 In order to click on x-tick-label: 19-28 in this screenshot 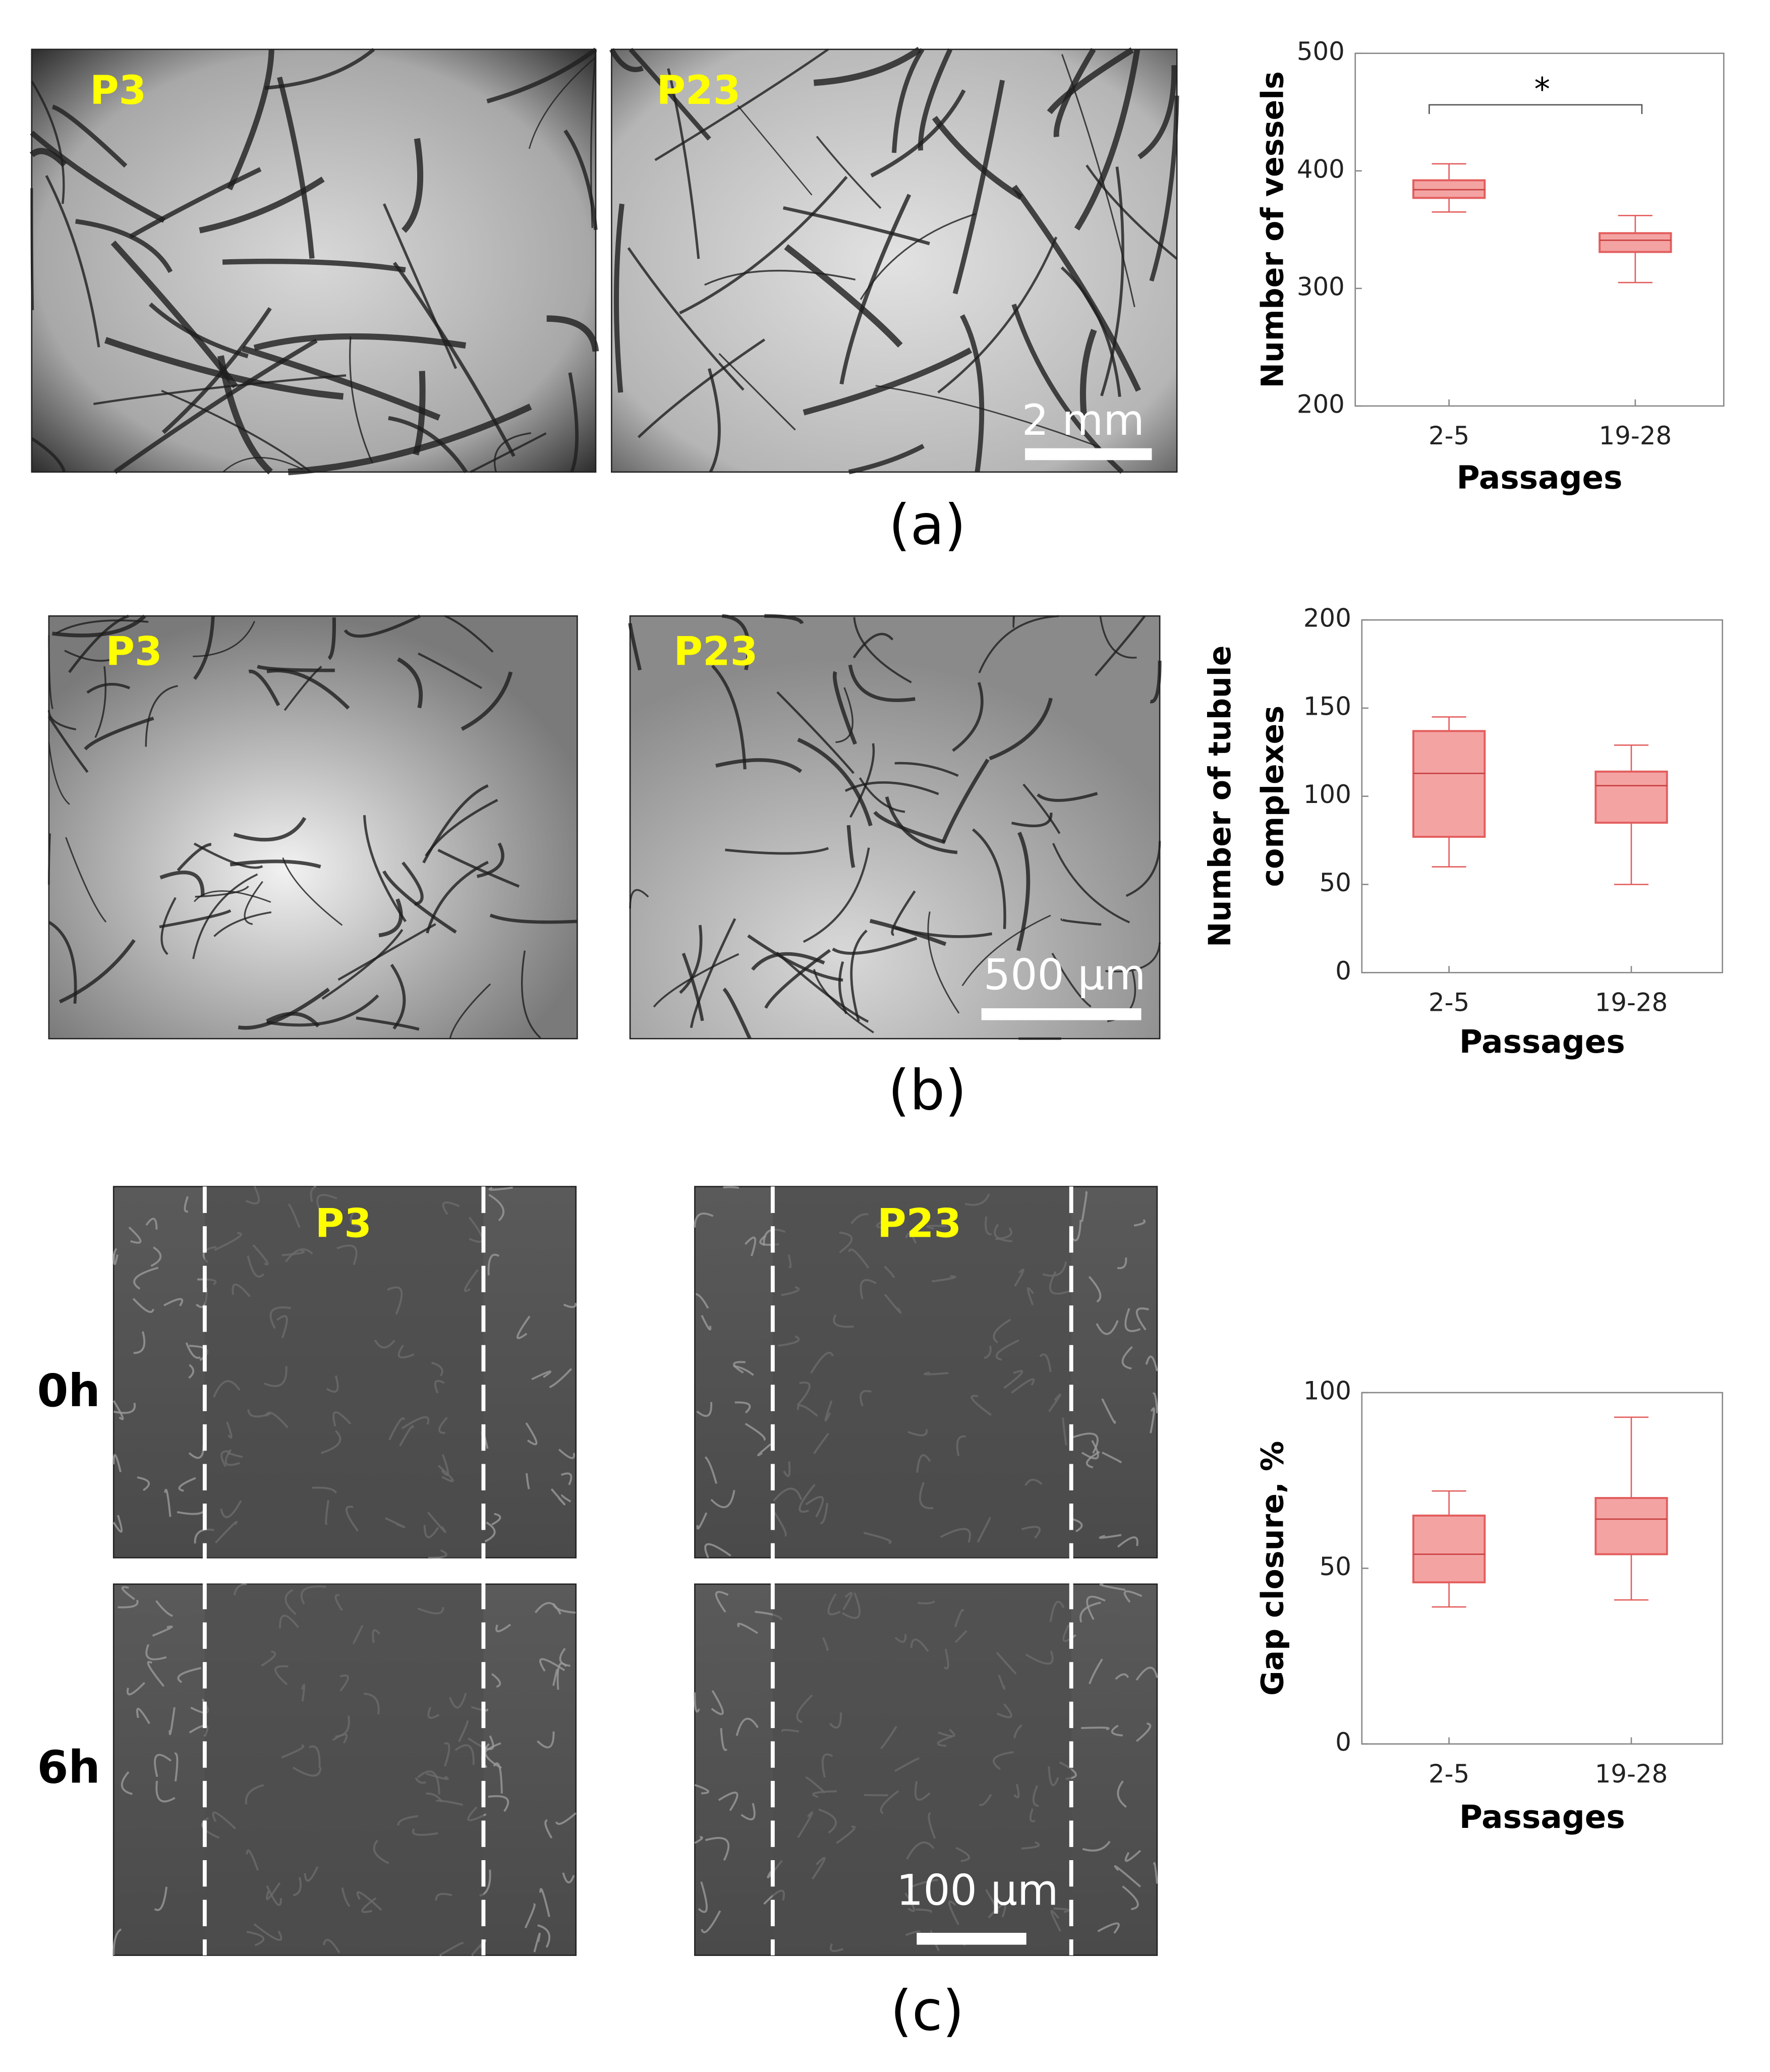, I will do `click(1631, 1002)`.